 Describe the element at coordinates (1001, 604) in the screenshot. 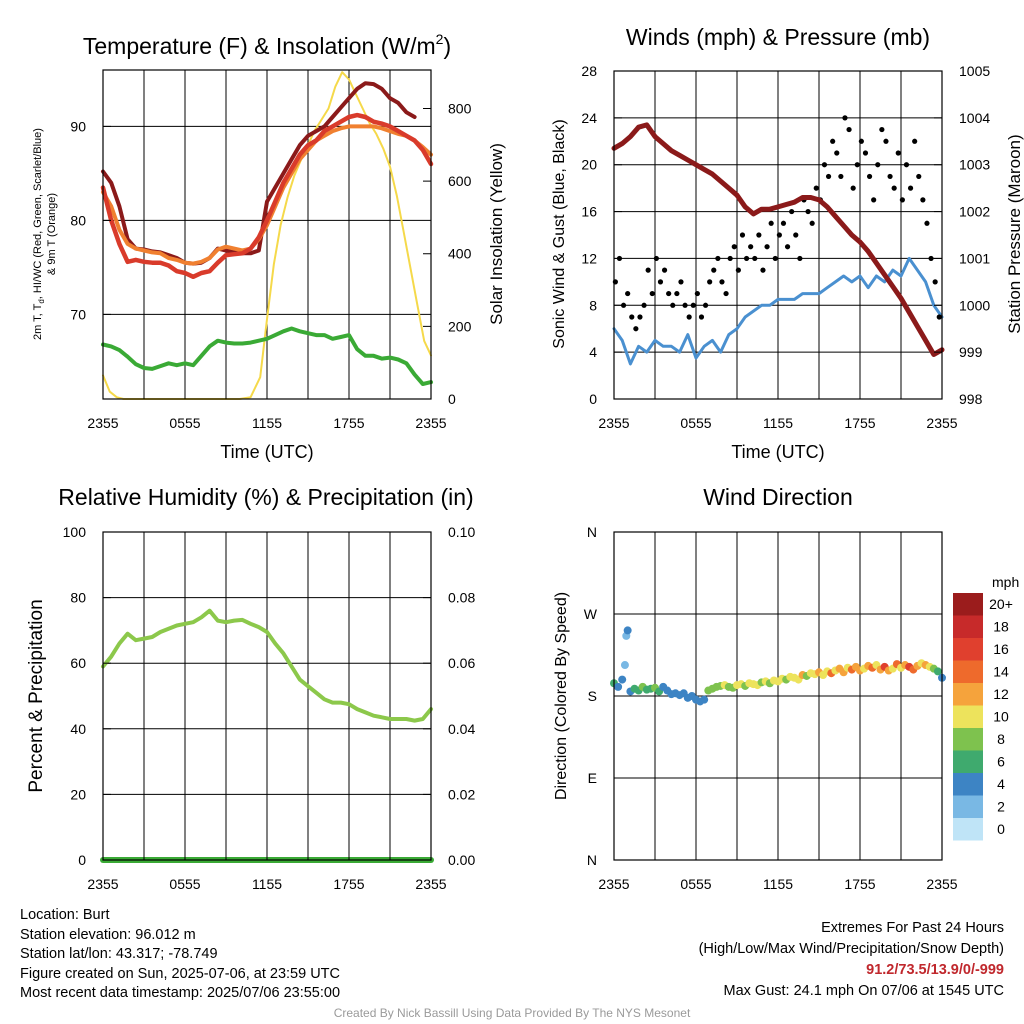

I see `legend-label: 20+` at that location.